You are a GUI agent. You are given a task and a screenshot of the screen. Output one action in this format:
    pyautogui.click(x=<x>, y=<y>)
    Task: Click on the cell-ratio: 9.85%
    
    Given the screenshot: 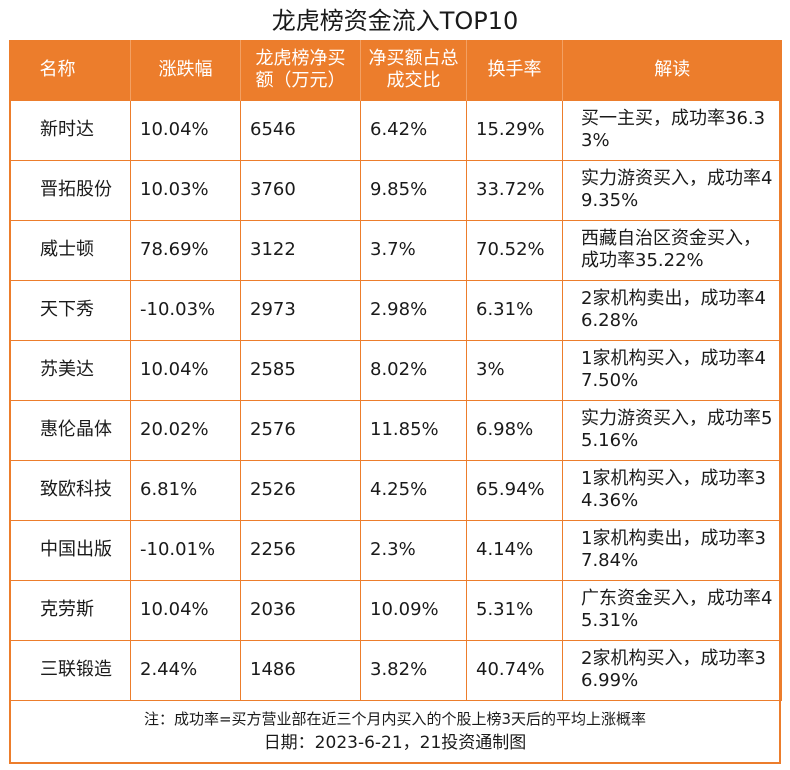 What is the action you would take?
    pyautogui.click(x=413, y=190)
    